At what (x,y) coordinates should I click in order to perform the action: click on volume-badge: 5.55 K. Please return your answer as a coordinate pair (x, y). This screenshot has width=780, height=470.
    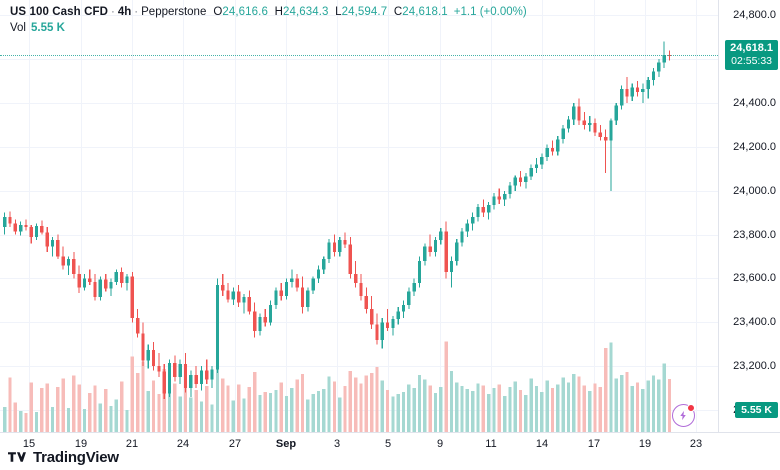
    Looking at the image, I should click on (756, 410).